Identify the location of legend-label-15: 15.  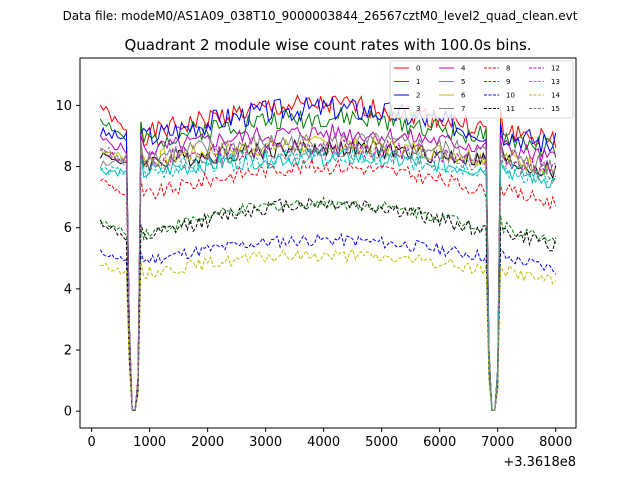
(555, 109).